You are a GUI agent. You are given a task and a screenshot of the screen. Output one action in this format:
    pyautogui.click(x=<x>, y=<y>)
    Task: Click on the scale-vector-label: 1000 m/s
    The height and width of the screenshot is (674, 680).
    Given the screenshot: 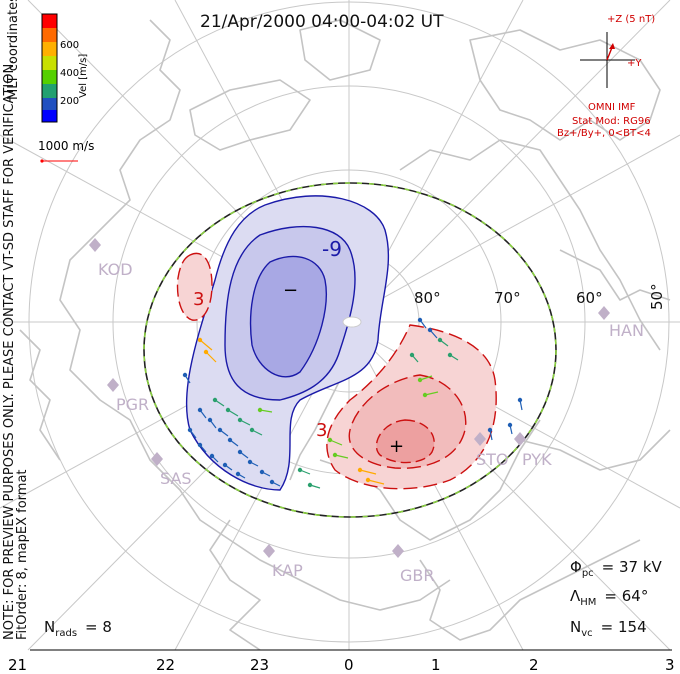 What is the action you would take?
    pyautogui.click(x=66, y=146)
    